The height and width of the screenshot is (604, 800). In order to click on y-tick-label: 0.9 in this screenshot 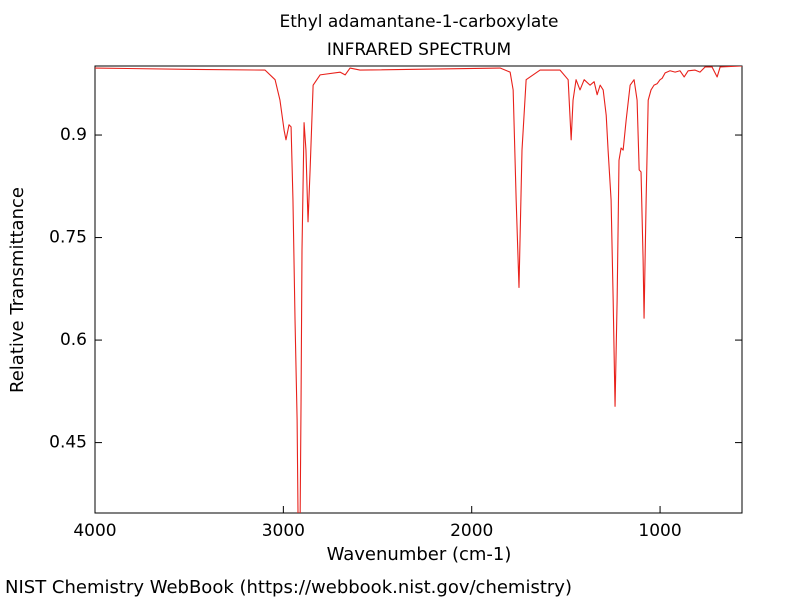, I will do `click(73, 135)`.